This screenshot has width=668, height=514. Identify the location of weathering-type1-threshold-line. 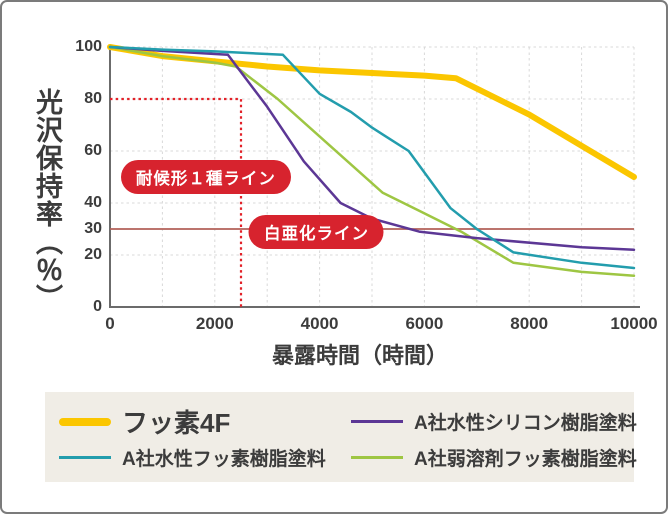
(176, 202).